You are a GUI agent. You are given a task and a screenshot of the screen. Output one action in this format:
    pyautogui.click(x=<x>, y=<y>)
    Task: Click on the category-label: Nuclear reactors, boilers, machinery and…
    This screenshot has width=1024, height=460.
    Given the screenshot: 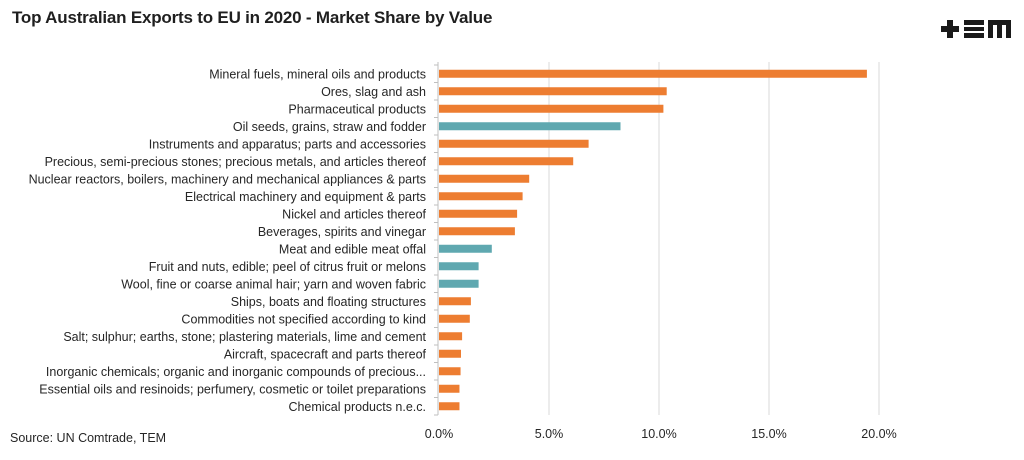 What is the action you would take?
    pyautogui.click(x=227, y=179)
    